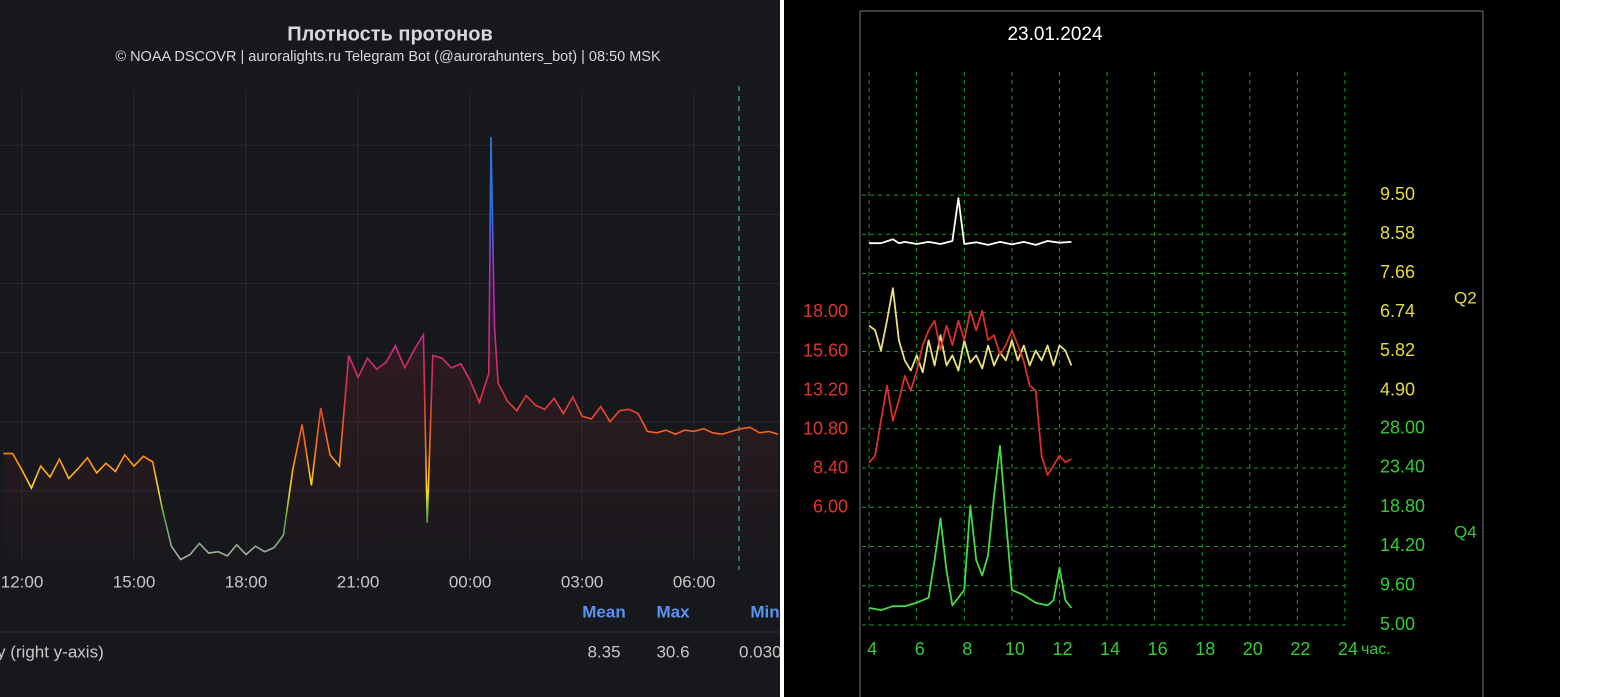  I want to click on x-tick-label: 16, so click(1158, 649).